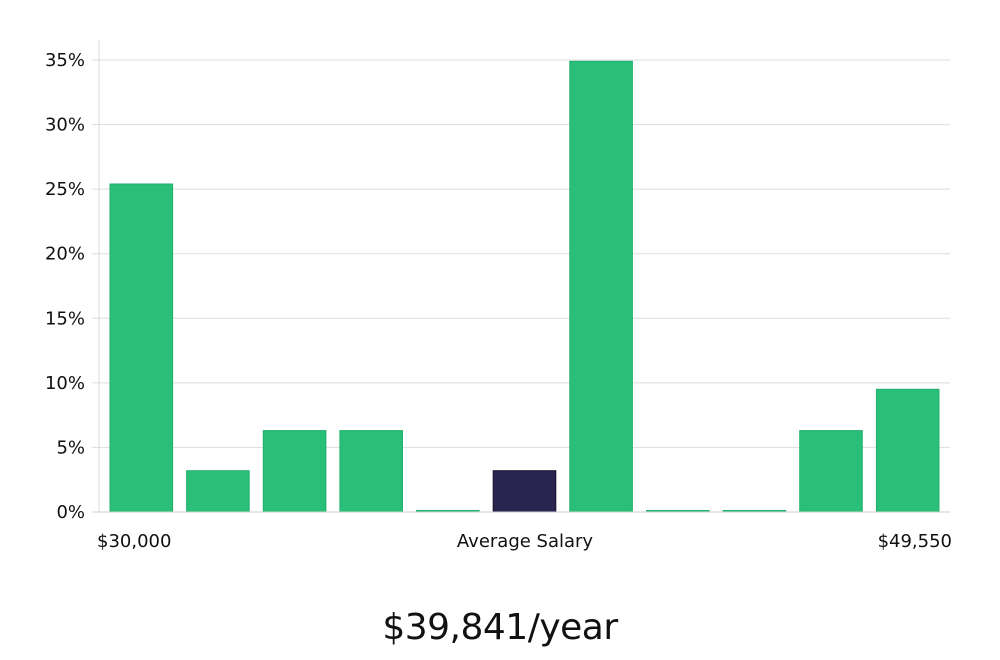 The image size is (1000, 660). What do you see at coordinates (524, 491) in the screenshot?
I see `bar-average-salary` at bounding box center [524, 491].